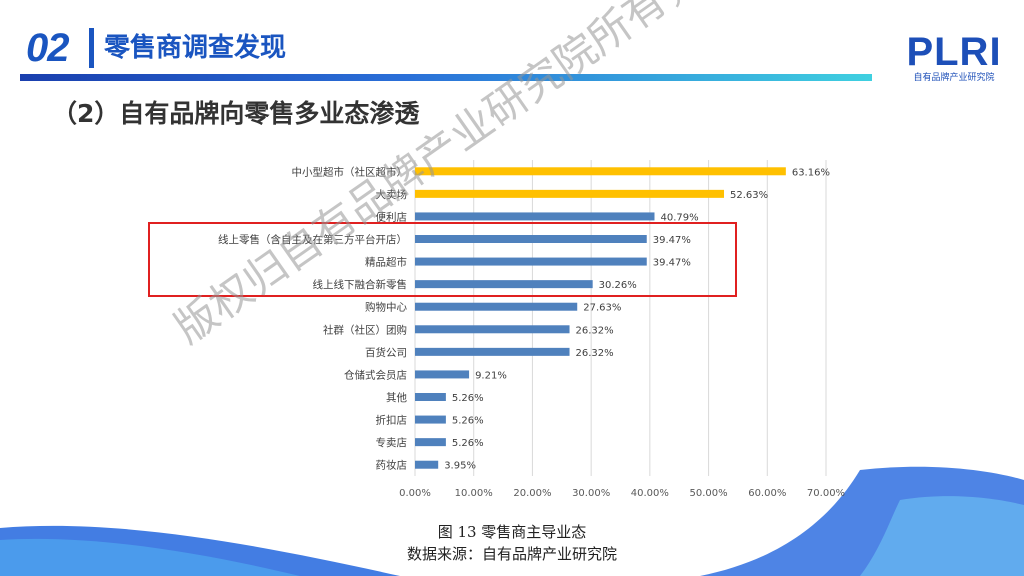 The width and height of the screenshot is (1024, 576). Describe the element at coordinates (491, 375) in the screenshot. I see `value-label: 9.21%` at that location.